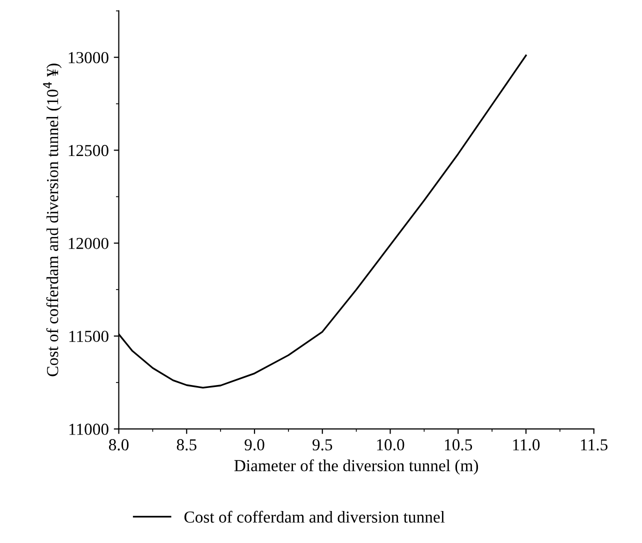  I want to click on x-tick-label: 10.5, so click(458, 444).